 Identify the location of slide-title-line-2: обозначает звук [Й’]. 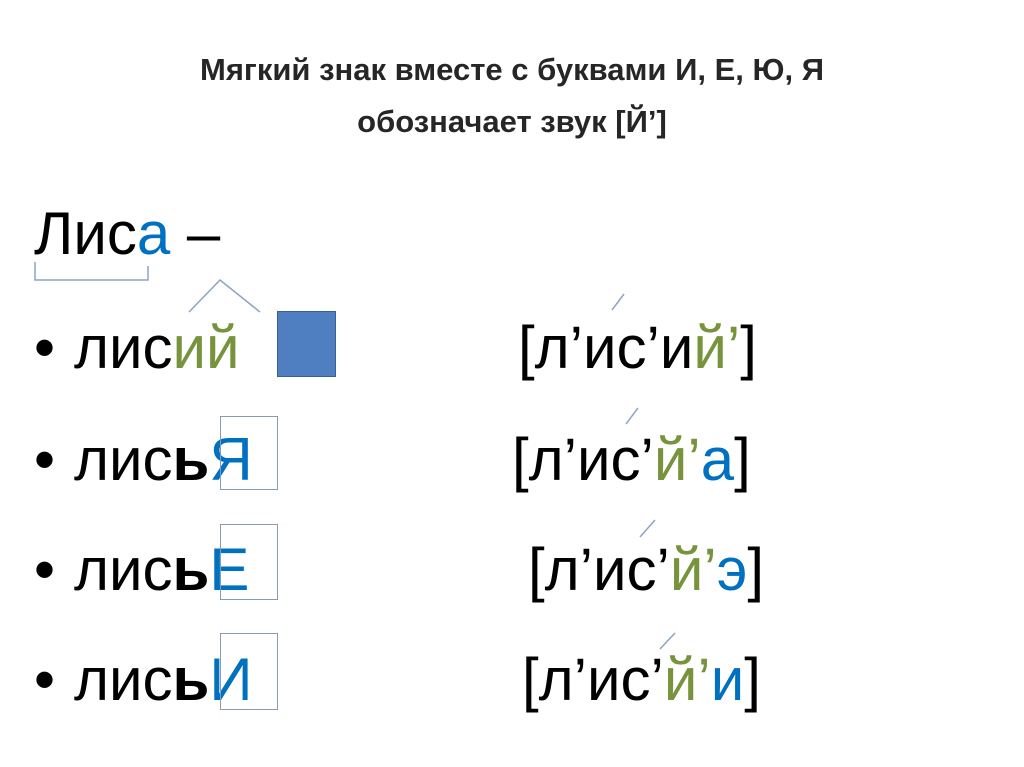
(512, 121).